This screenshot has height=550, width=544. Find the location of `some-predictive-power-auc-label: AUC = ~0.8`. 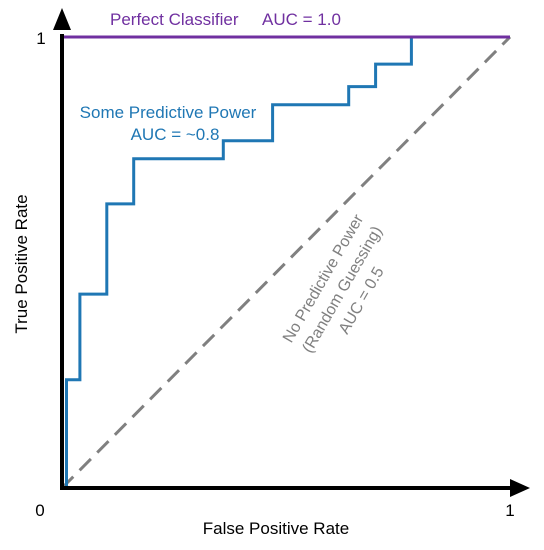

some-predictive-power-auc-label: AUC = ~0.8 is located at coordinates (175, 134).